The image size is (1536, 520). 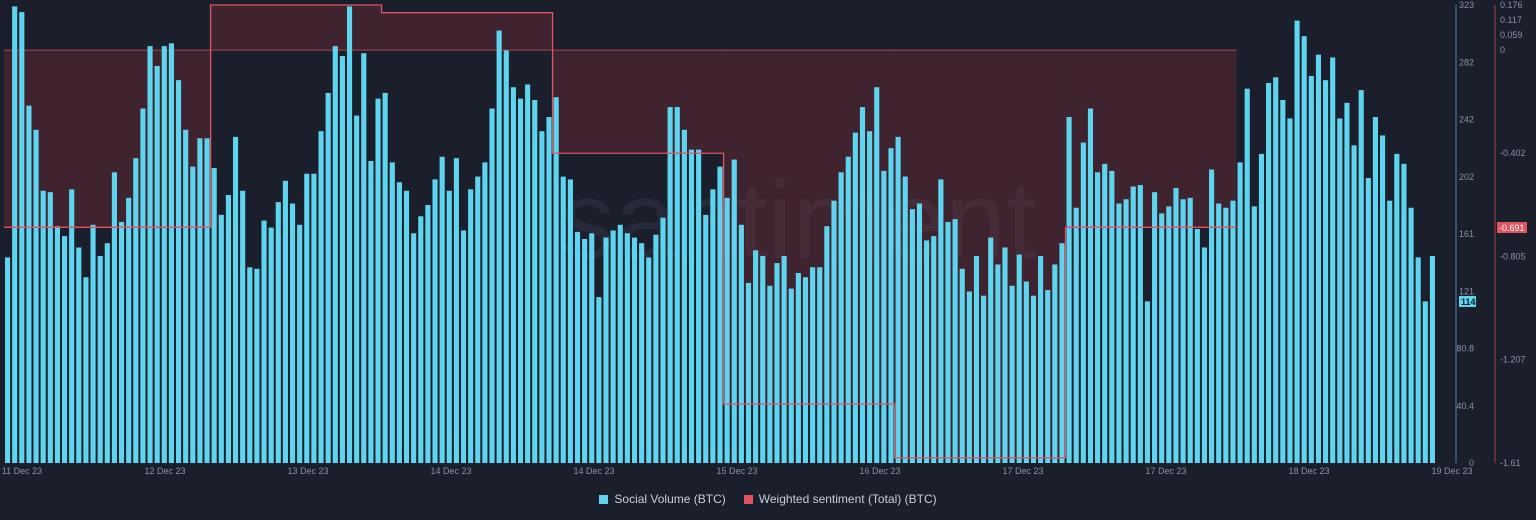 I want to click on sentiment-last-badge, so click(x=1512, y=227).